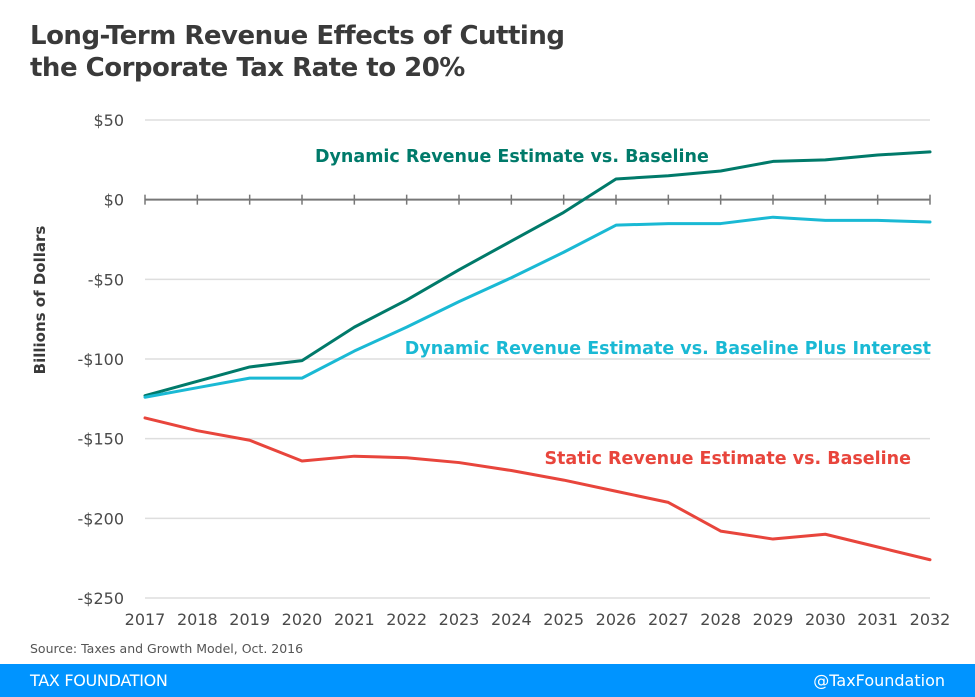  Describe the element at coordinates (877, 619) in the screenshot. I see `x-tick-label: 2031` at that location.